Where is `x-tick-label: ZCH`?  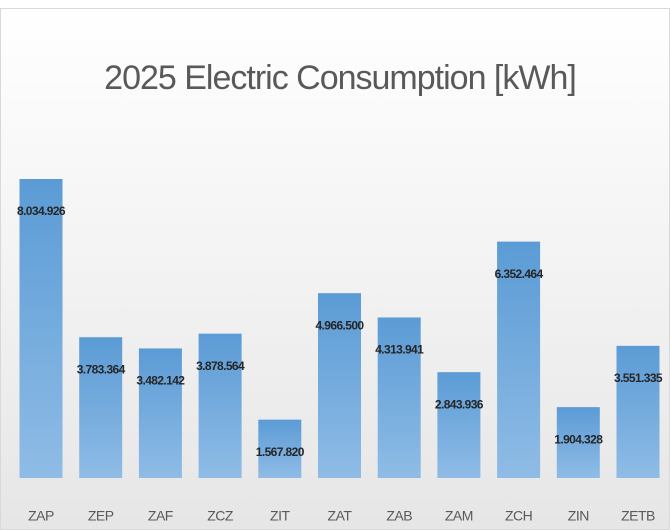 x-tick-label: ZCH is located at coordinates (518, 516).